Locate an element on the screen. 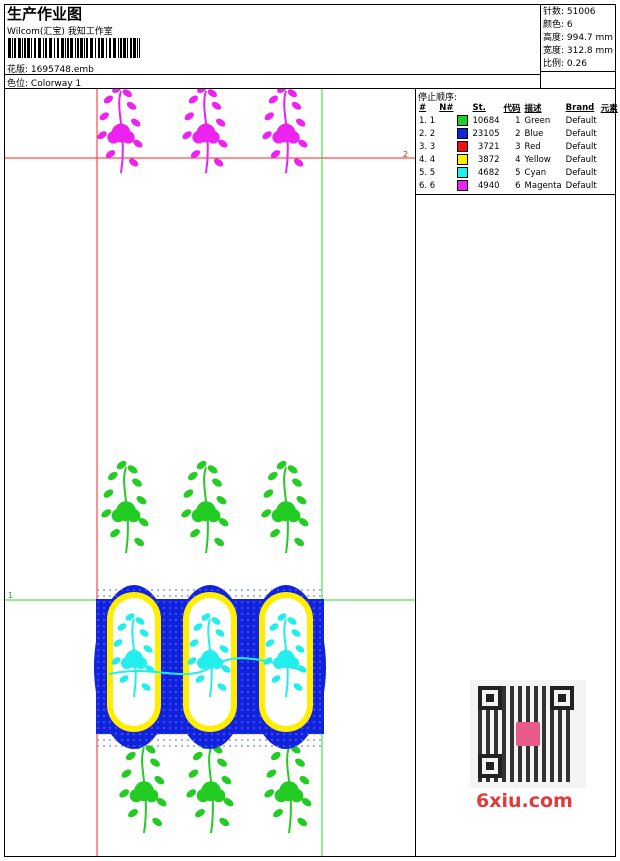  col-needle: N# is located at coordinates (446, 107).